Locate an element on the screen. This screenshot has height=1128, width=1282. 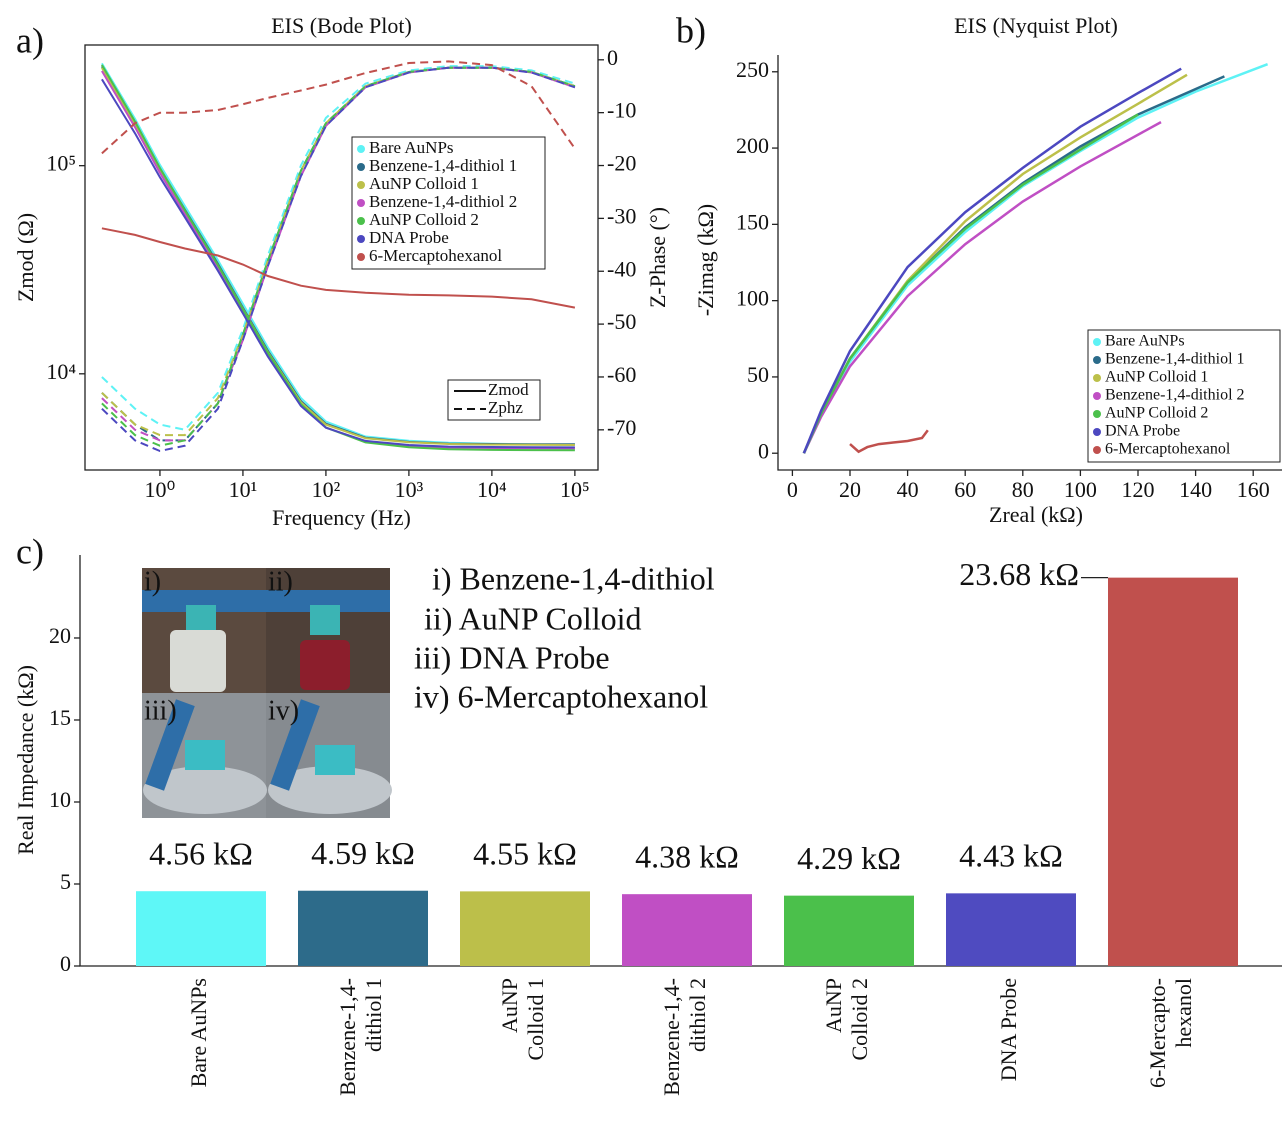
x-tick-label: 40 is located at coordinates (908, 489).